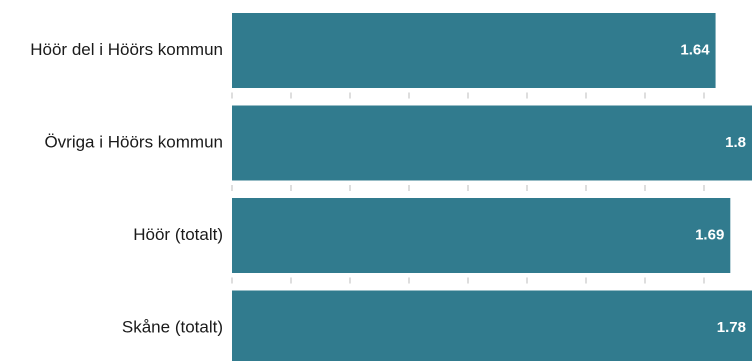 This screenshot has height=361, width=752. I want to click on category-label: Skåne (totalt), so click(172, 326).